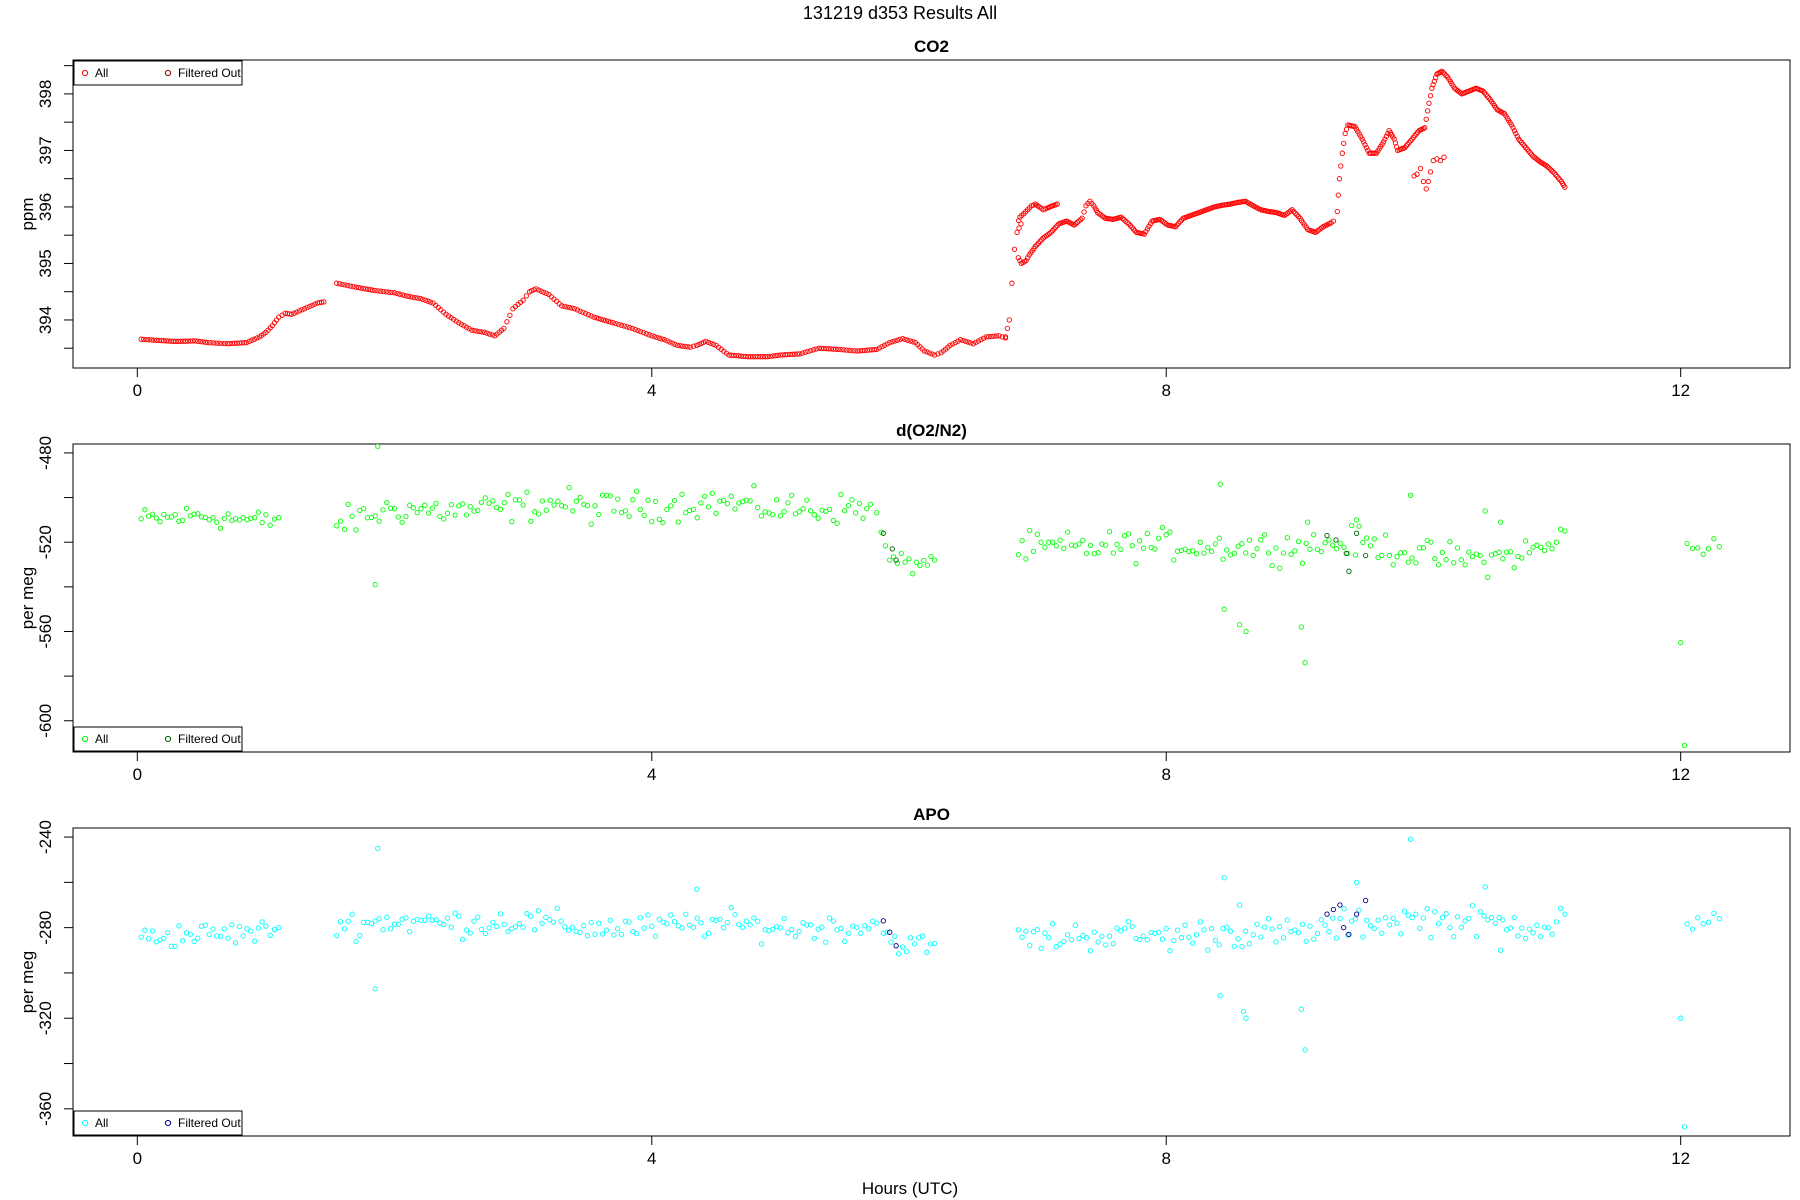  Describe the element at coordinates (45, 928) in the screenshot. I see `y-tick-label: -280` at that location.